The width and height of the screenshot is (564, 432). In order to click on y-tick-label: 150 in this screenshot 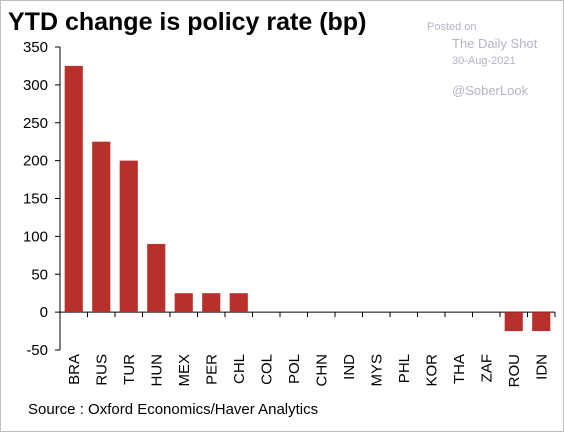, I will do `click(35, 199)`.